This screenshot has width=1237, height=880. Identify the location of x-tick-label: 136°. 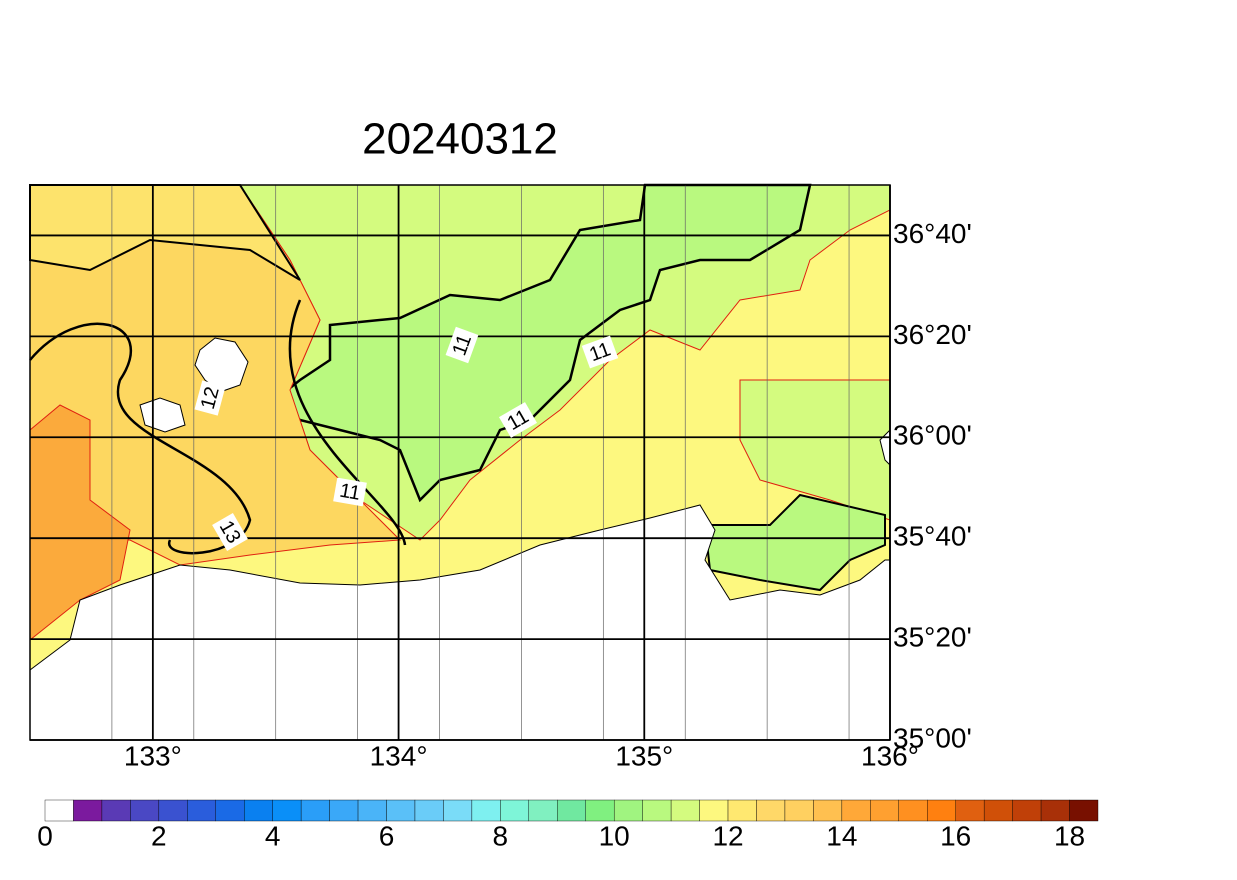
(890, 755).